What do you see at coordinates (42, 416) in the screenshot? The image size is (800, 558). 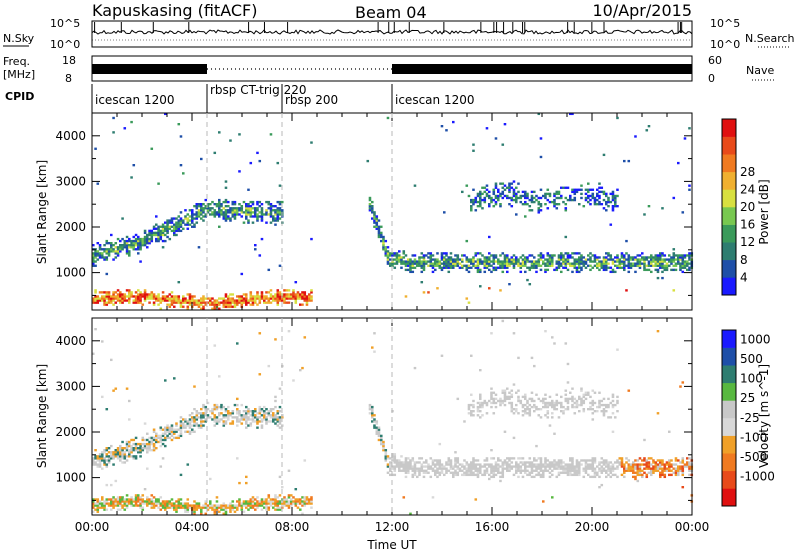 I see `velocity-ylabel: Slant Range [km]` at bounding box center [42, 416].